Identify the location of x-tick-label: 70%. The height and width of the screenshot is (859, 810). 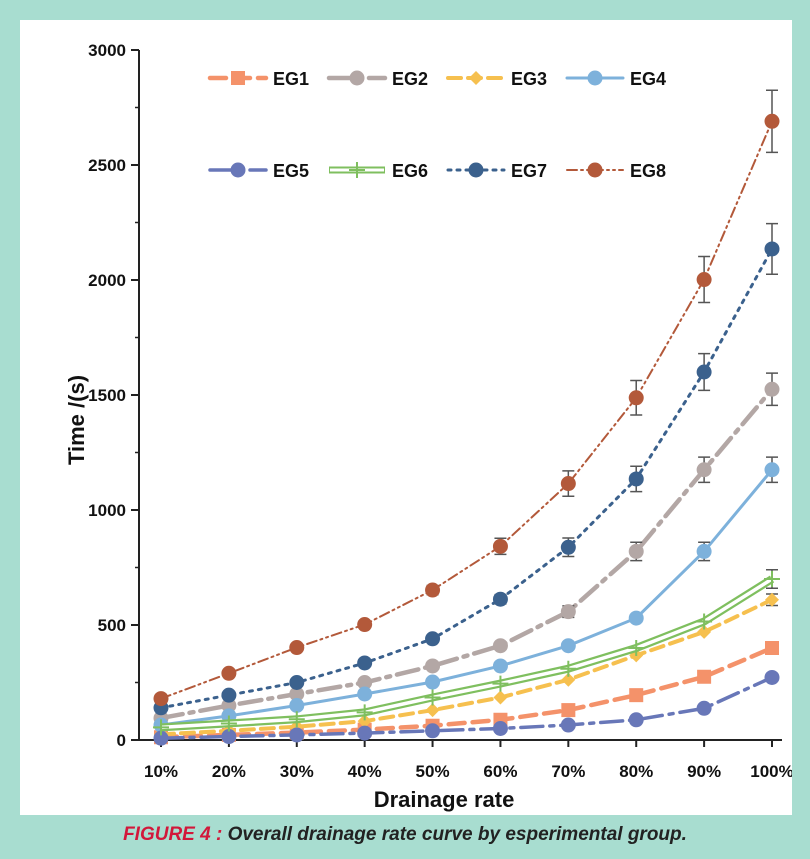
(568, 771).